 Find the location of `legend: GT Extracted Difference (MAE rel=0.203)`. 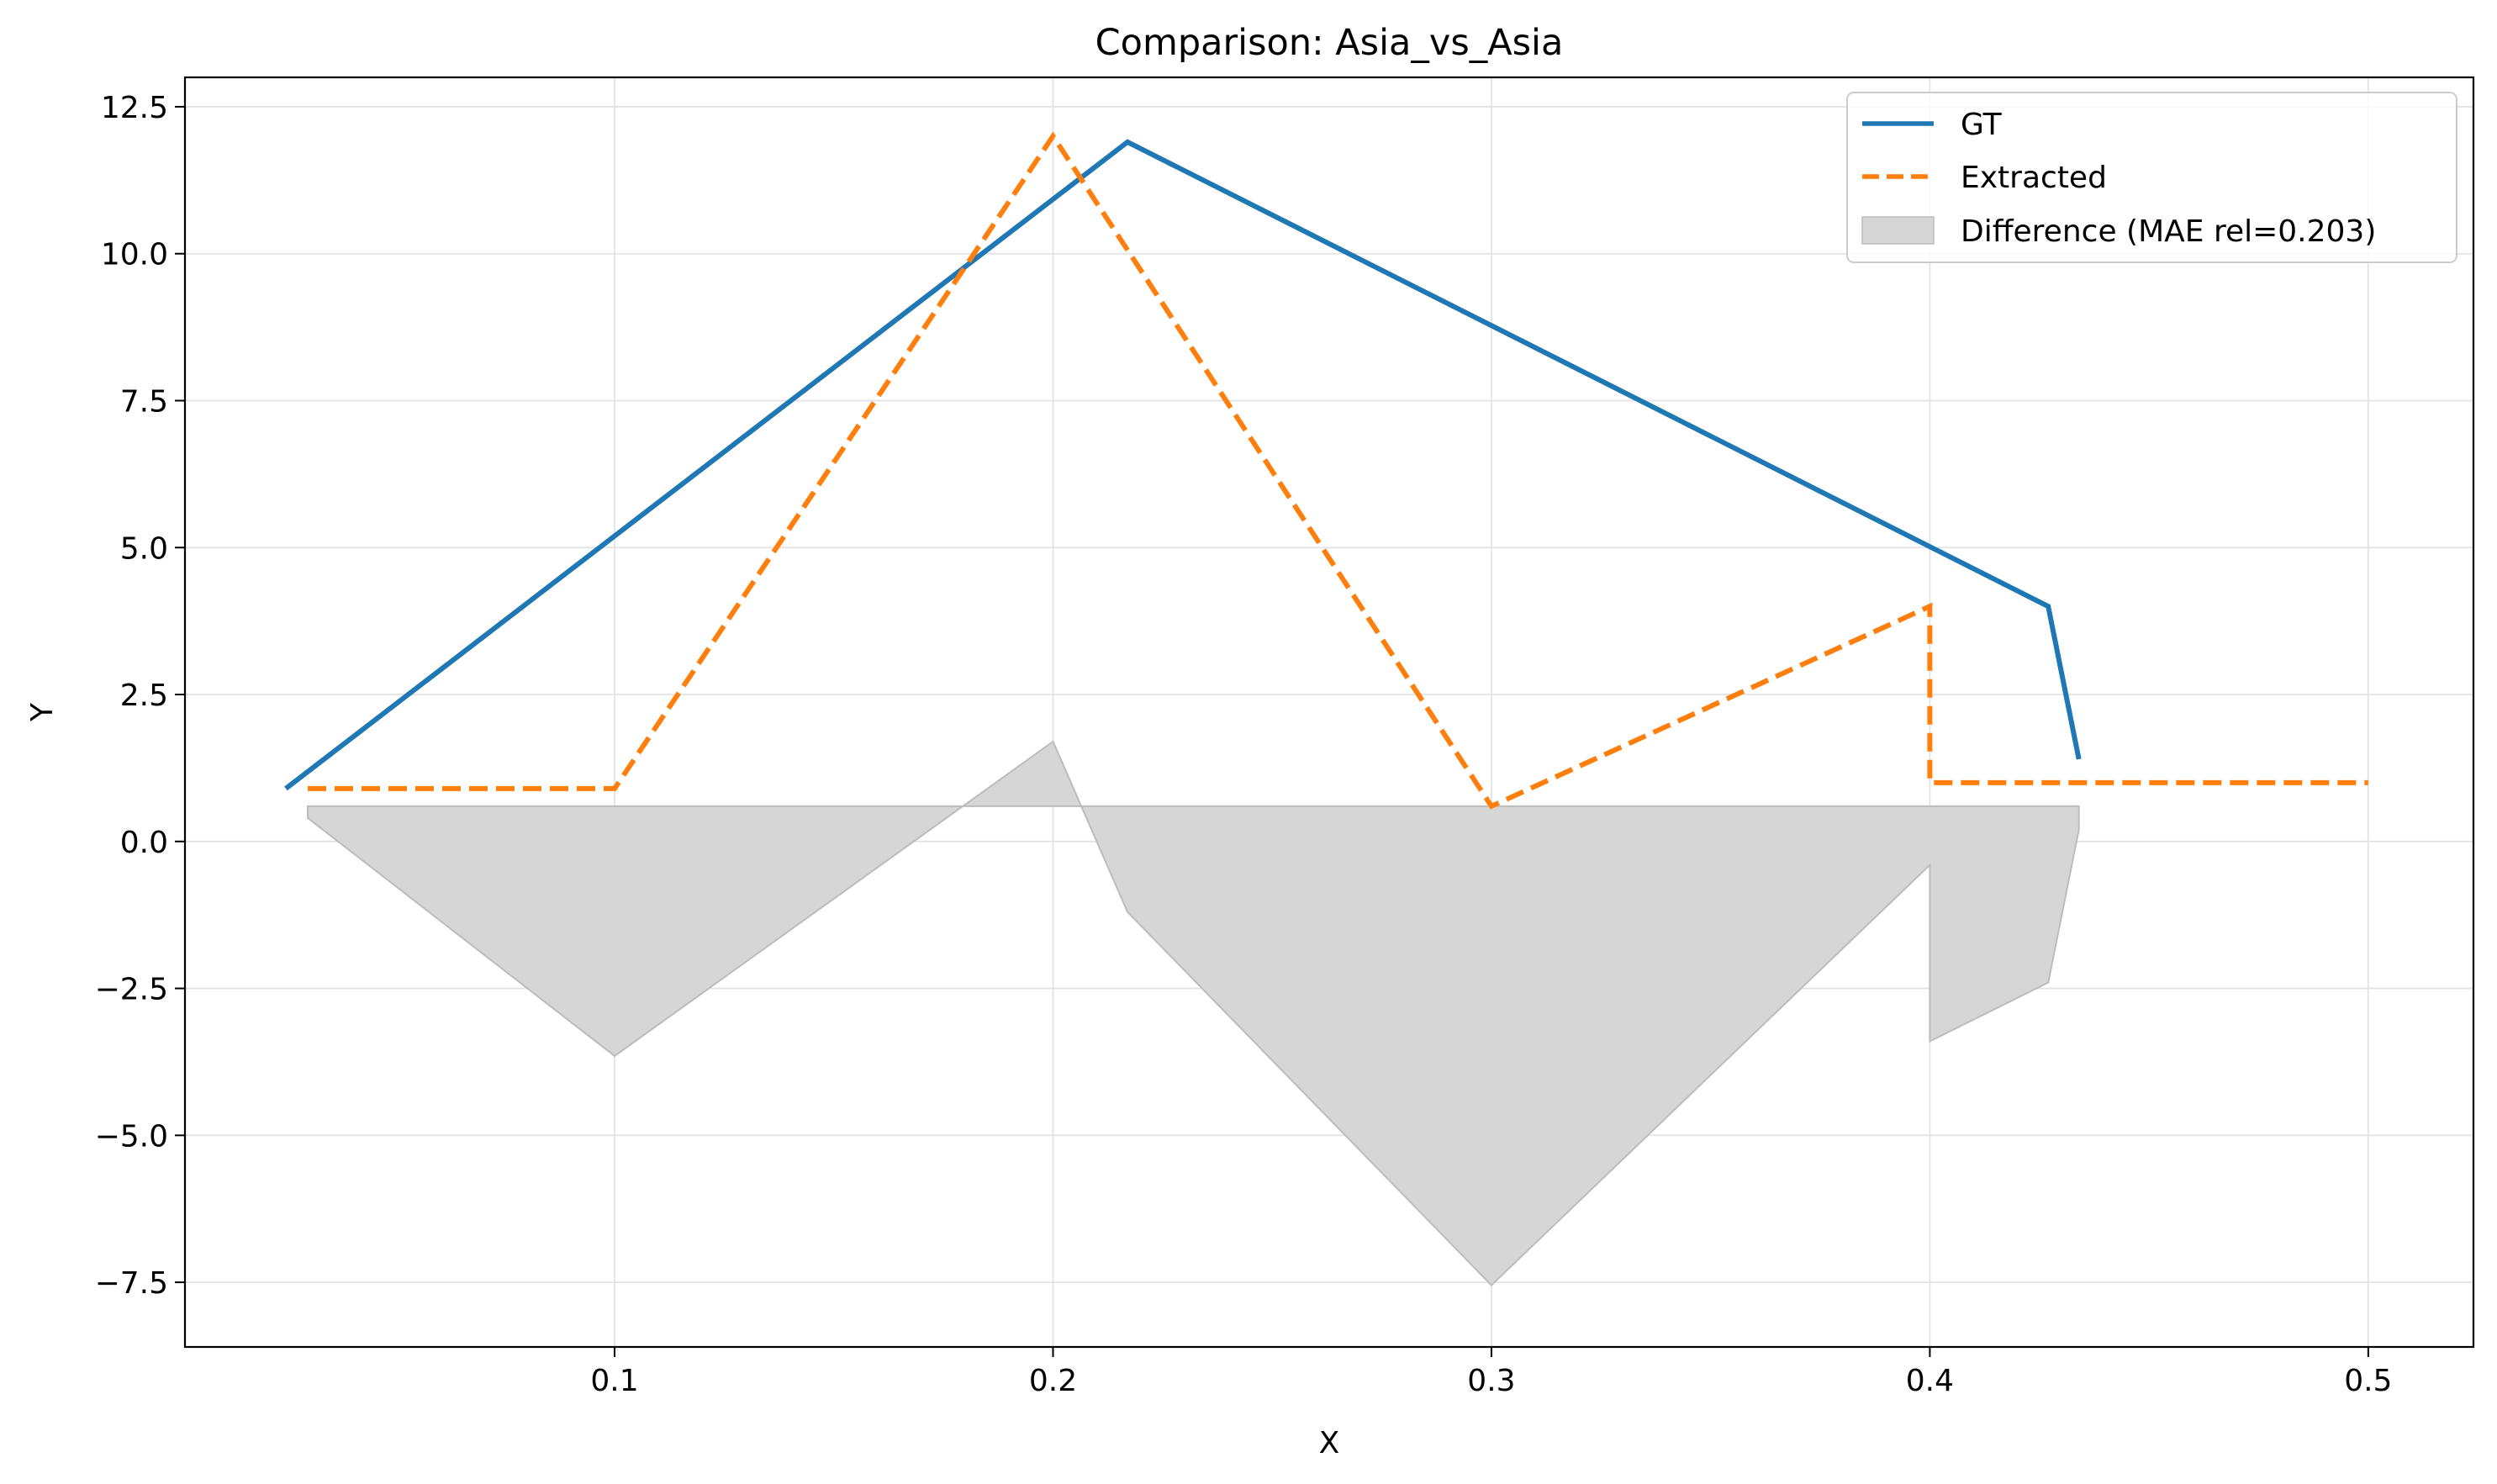

legend: GT Extracted Difference (MAE rel=0.203) is located at coordinates (2151, 177).